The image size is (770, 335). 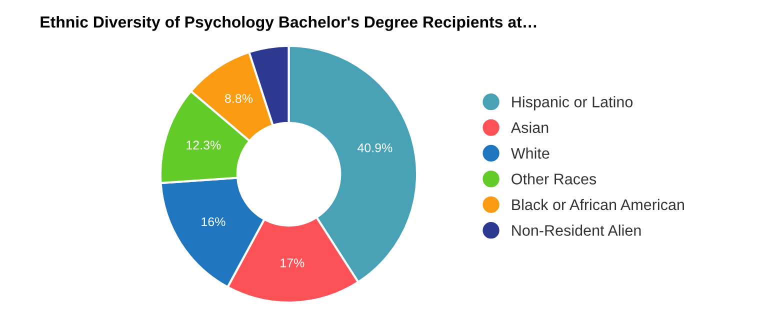 What do you see at coordinates (292, 263) in the screenshot?
I see `data-label: 17%` at bounding box center [292, 263].